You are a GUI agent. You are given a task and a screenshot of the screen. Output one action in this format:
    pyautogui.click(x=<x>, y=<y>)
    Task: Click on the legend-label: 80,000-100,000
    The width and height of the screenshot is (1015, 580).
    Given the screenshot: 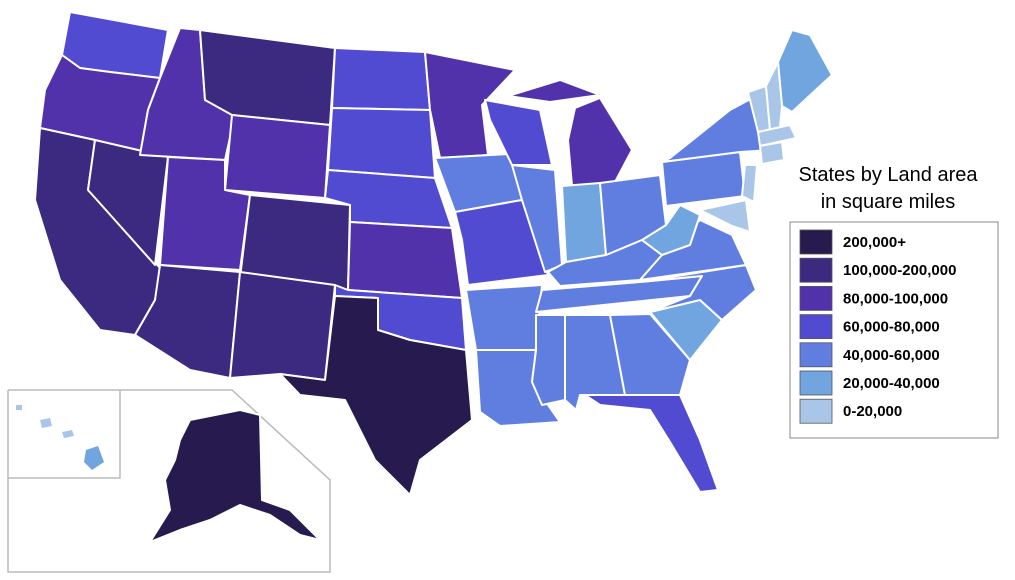 What is the action you would take?
    pyautogui.click(x=895, y=298)
    